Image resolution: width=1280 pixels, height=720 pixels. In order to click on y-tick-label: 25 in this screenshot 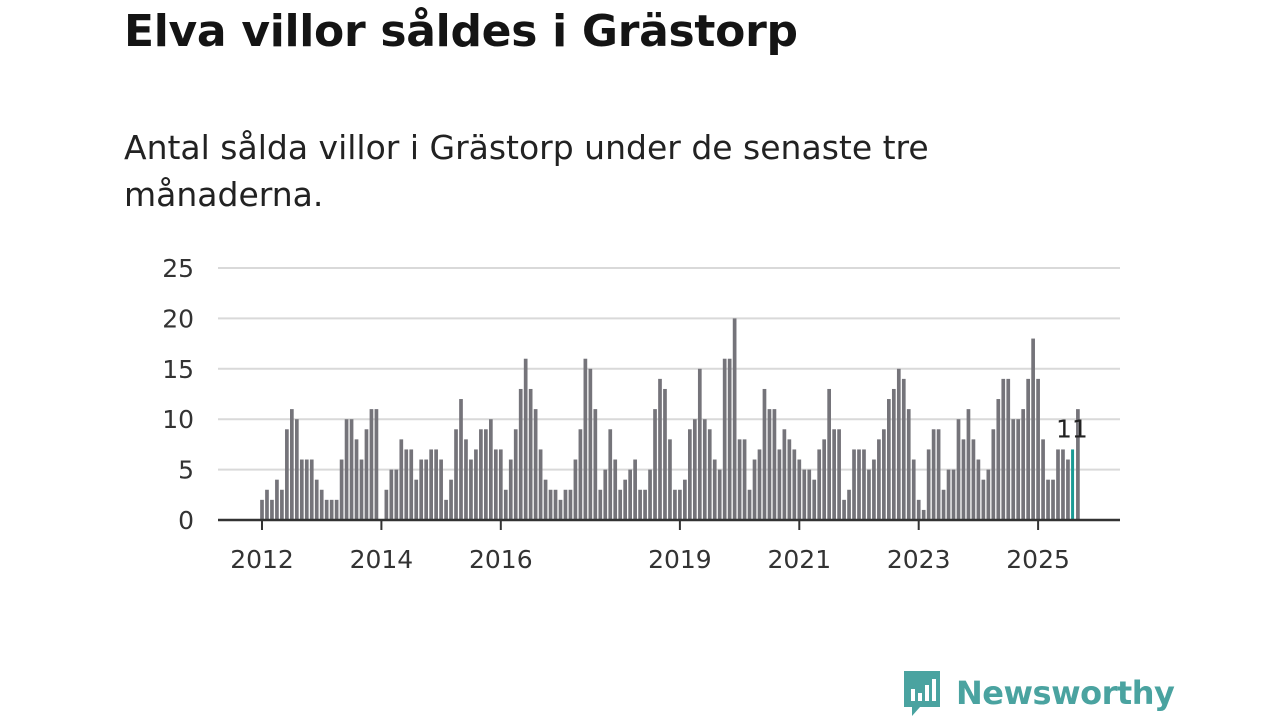, I will do `click(178, 268)`.